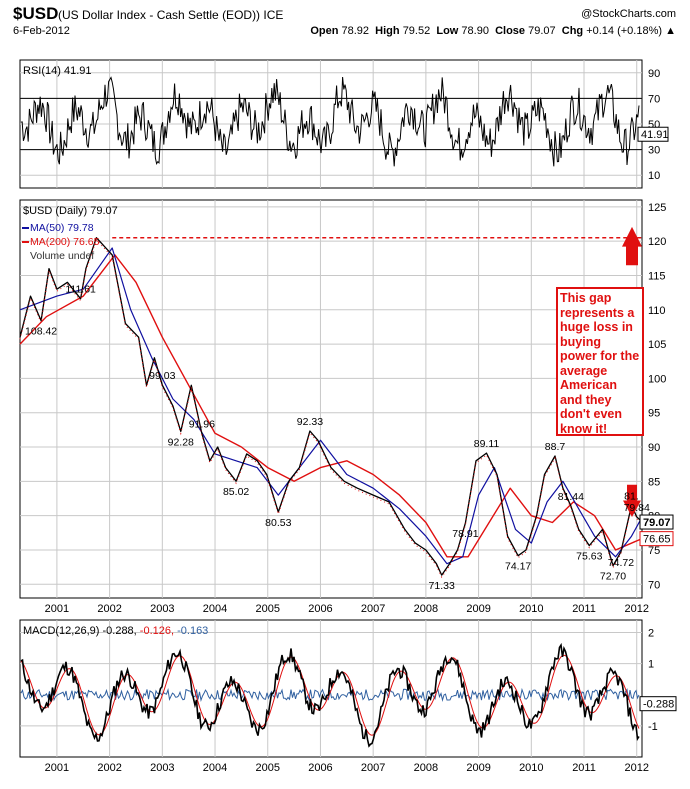 This screenshot has height=789, width=690. What do you see at coordinates (636, 609) in the screenshot?
I see `price-x-tick-label: 2012` at bounding box center [636, 609].